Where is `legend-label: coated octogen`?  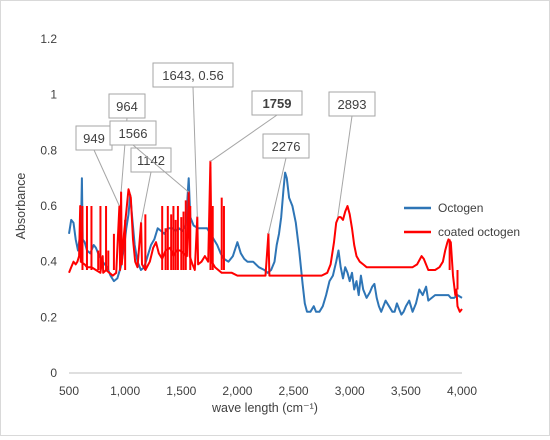 legend-label: coated octogen is located at coordinates (479, 232).